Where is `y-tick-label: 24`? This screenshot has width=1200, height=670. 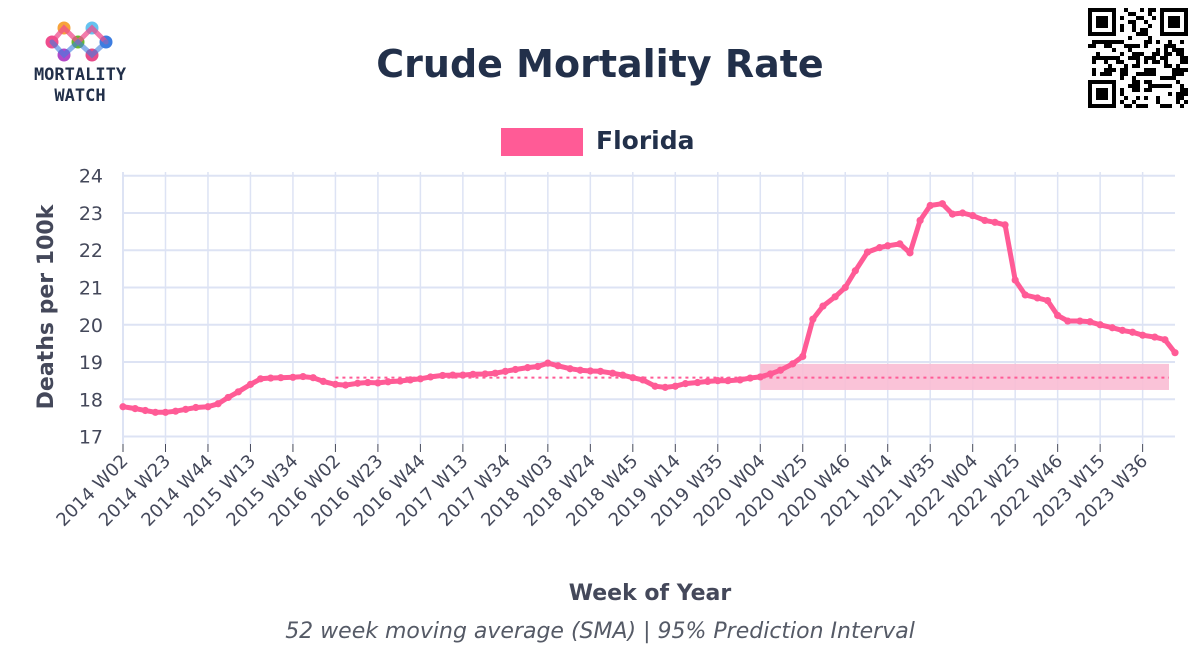 y-tick-label: 24 is located at coordinates (91, 177).